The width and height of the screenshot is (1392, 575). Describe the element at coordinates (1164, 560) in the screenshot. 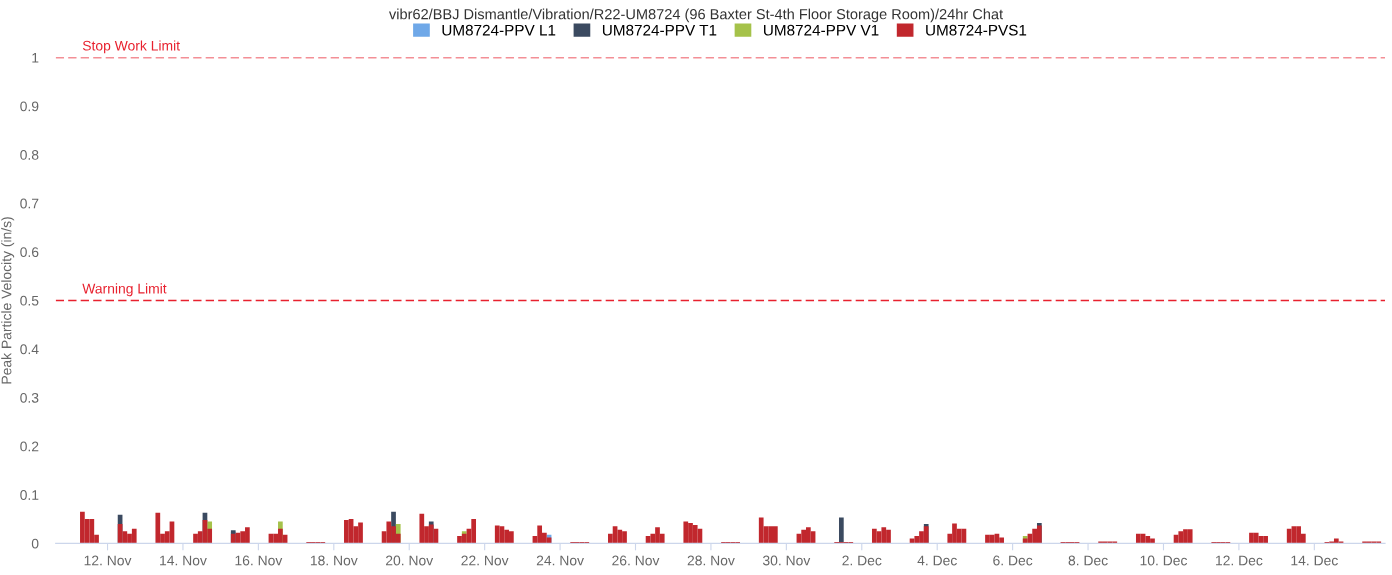

I see `x-tick-label: 10. Dec` at that location.